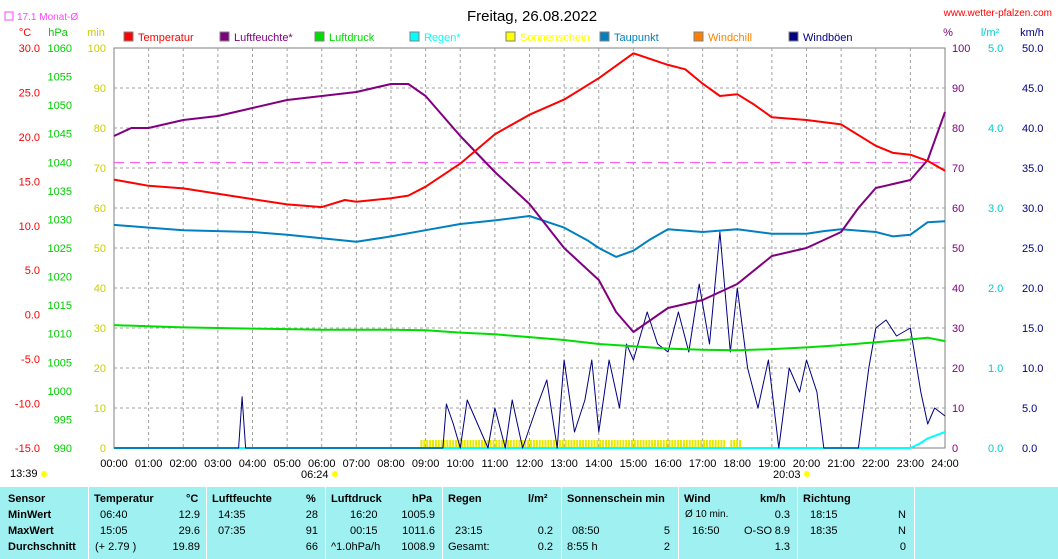  I want to click on footer-time: 13:39, so click(24, 474).